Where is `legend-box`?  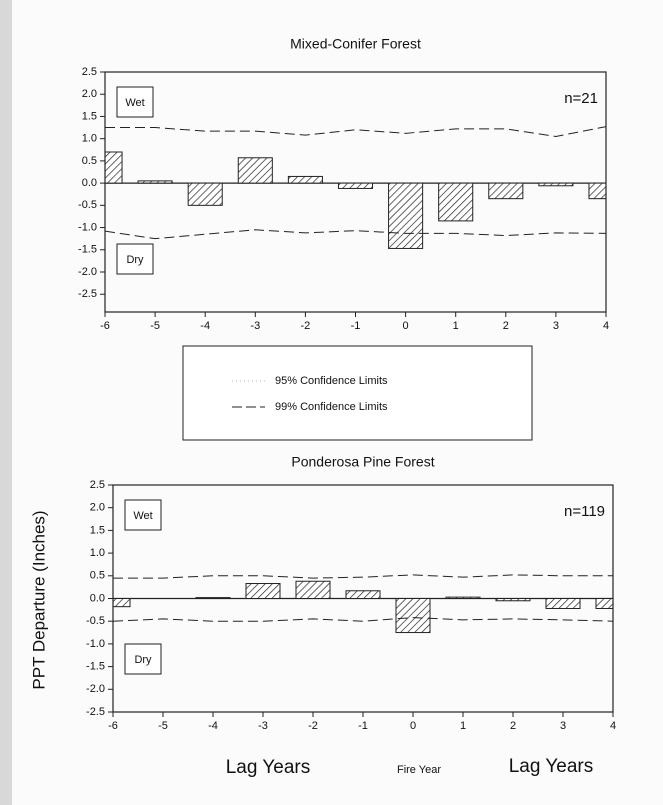
legend-box is located at coordinates (357, 393).